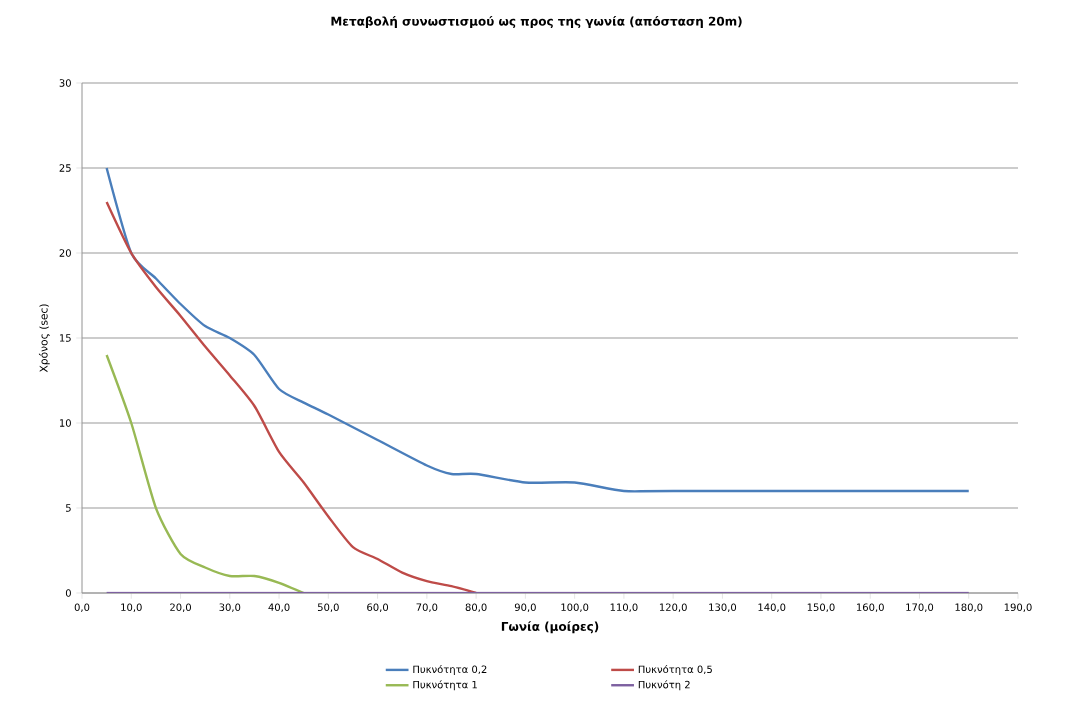 This screenshot has height=704, width=1073. I want to click on x-tick-label: 60,0, so click(378, 607).